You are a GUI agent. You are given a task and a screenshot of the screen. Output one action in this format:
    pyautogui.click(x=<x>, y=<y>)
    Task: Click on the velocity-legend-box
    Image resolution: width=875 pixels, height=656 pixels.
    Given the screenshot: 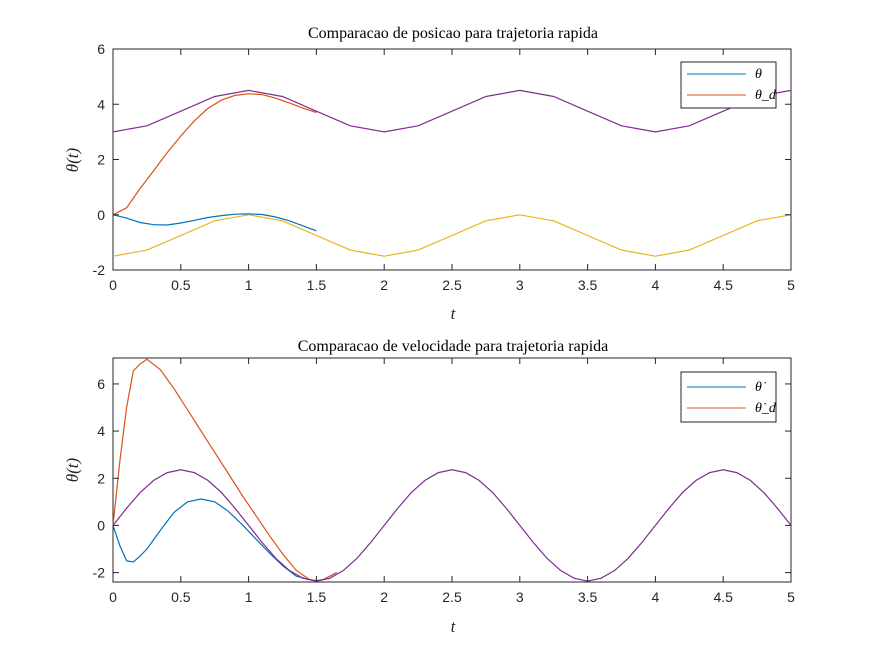 What is the action you would take?
    pyautogui.click(x=728, y=397)
    